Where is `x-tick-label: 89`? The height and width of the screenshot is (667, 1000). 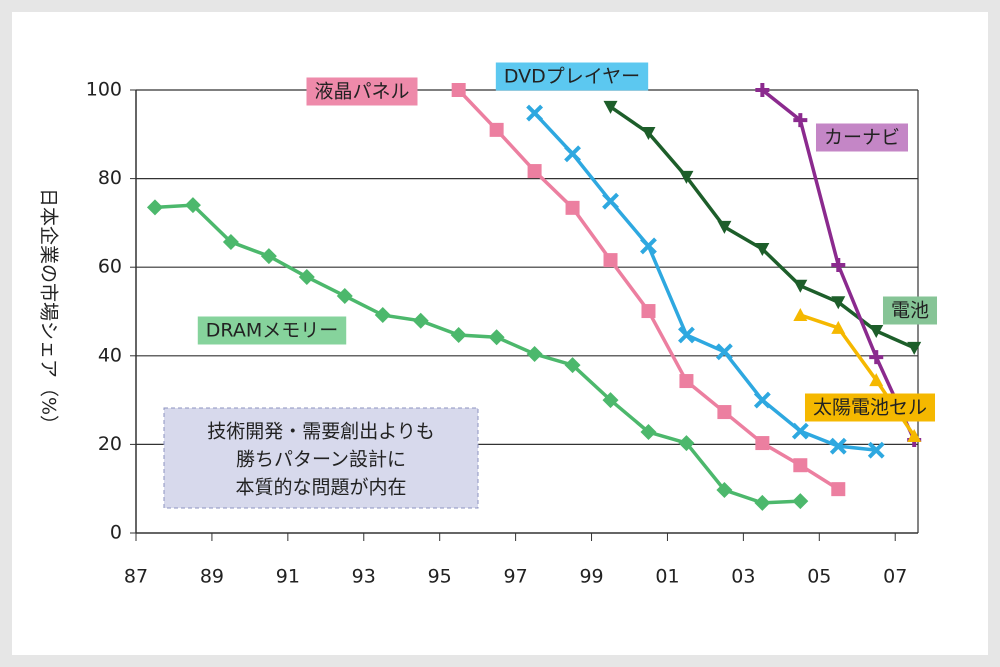 x-tick-label: 89 is located at coordinates (212, 577).